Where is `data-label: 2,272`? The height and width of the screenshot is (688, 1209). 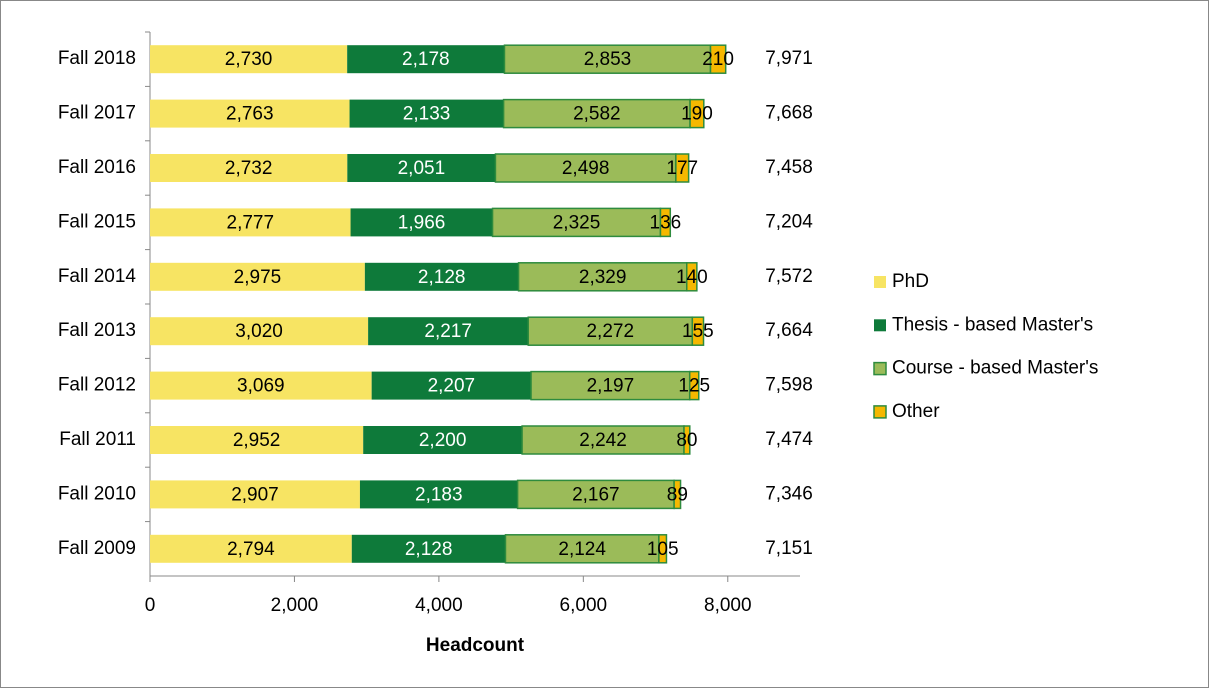
data-label: 2,272 is located at coordinates (610, 331).